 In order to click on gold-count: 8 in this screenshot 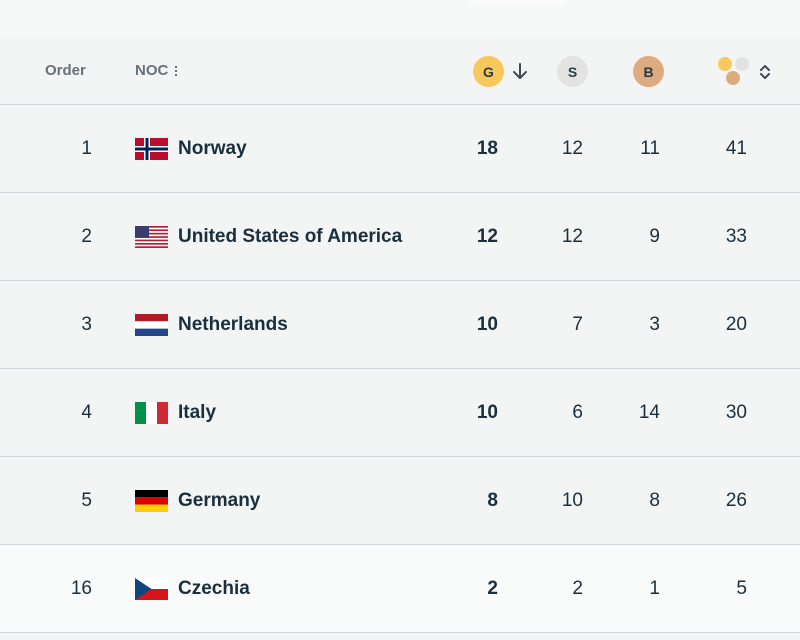, I will do `click(492, 500)`.